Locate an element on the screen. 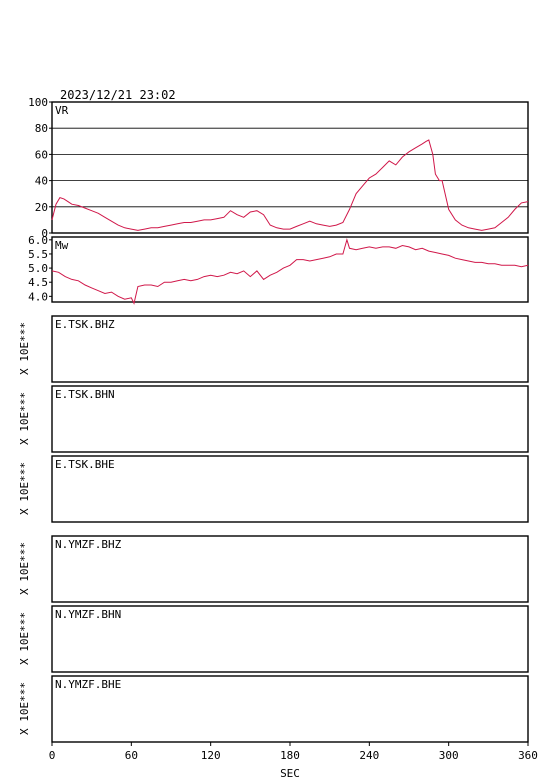 Image resolution: width=554 pixels, height=781 pixels. mw-title: Mw is located at coordinates (62, 245).